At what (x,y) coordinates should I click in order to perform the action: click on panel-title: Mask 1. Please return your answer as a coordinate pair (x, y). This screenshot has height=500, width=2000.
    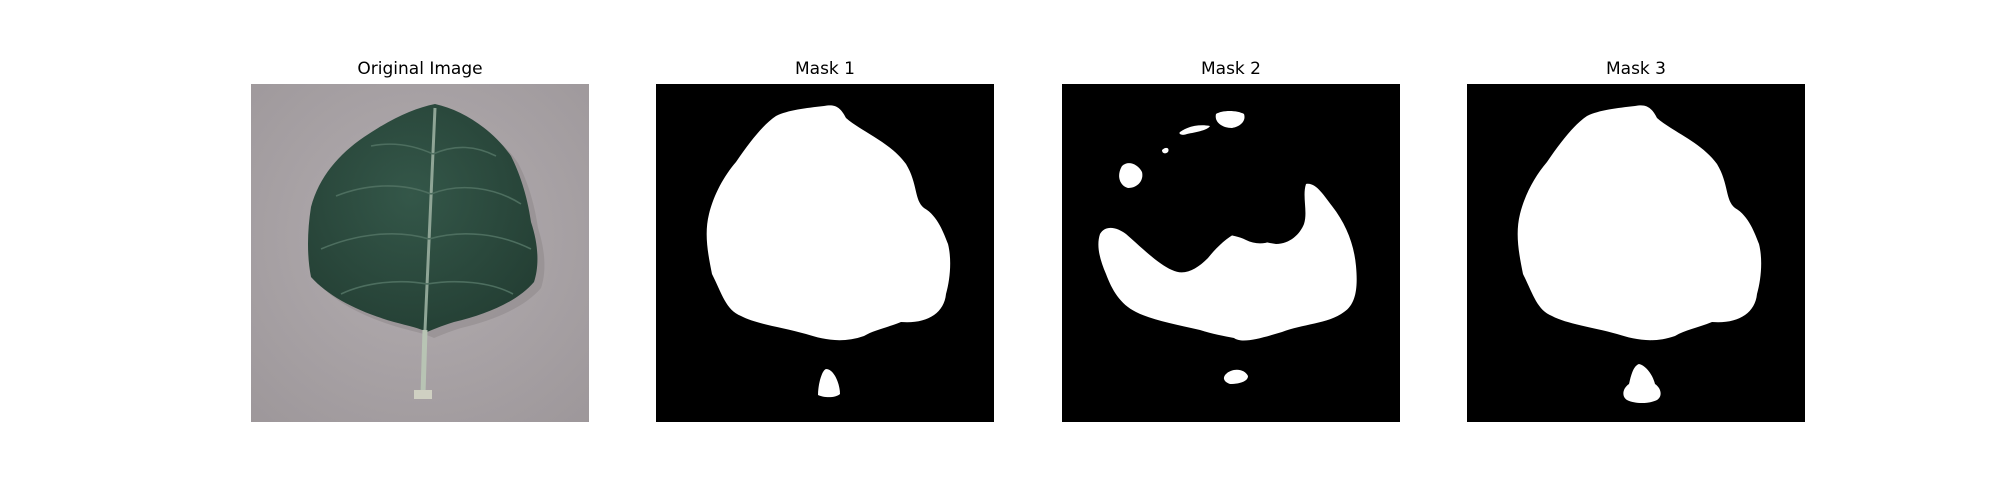
    Looking at the image, I should click on (824, 69).